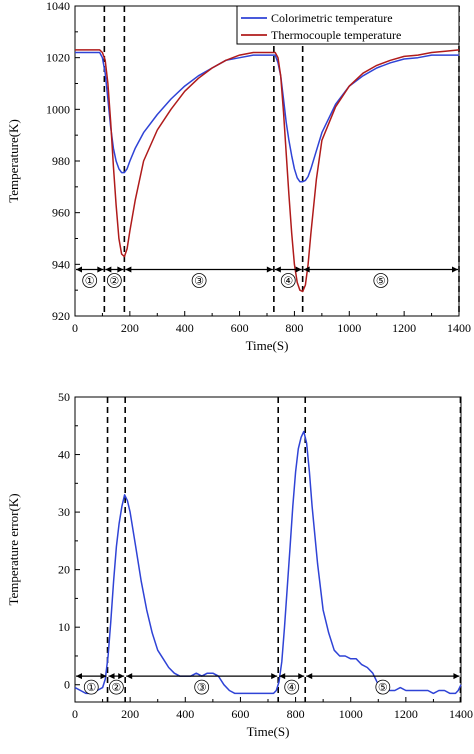 The width and height of the screenshot is (474, 754). I want to click on y-axis-title: Temperature error(K), so click(13, 549).